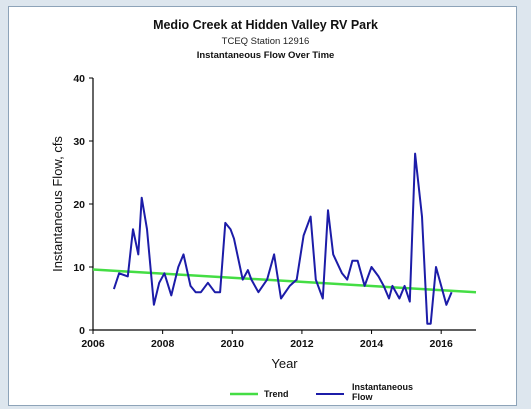 This screenshot has height=409, width=531. I want to click on x-tick-label: 2016, so click(442, 344).